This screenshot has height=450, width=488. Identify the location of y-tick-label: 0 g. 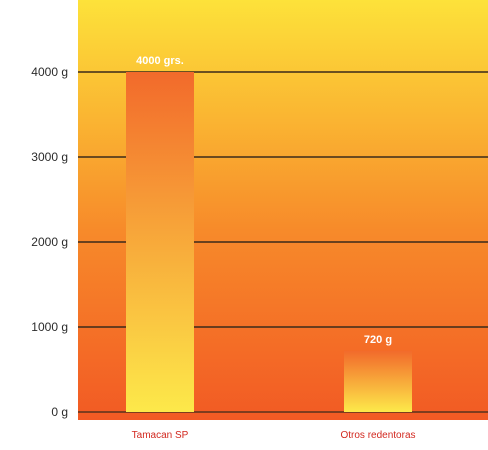
(59, 412).